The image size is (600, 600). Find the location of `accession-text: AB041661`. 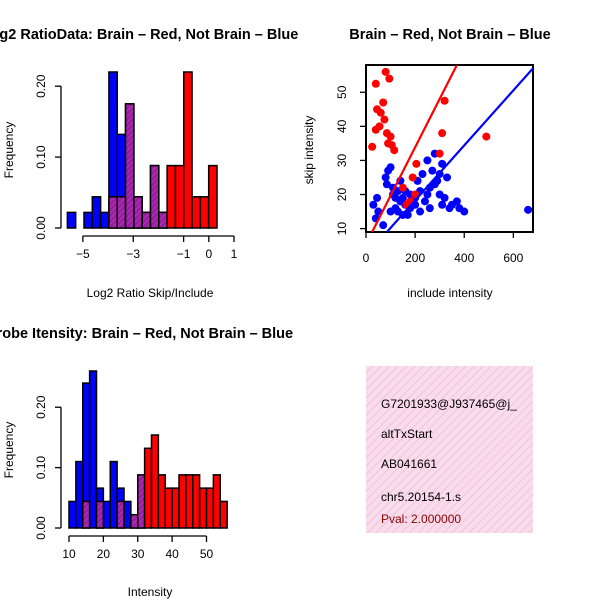

accession-text: AB041661 is located at coordinates (409, 464).